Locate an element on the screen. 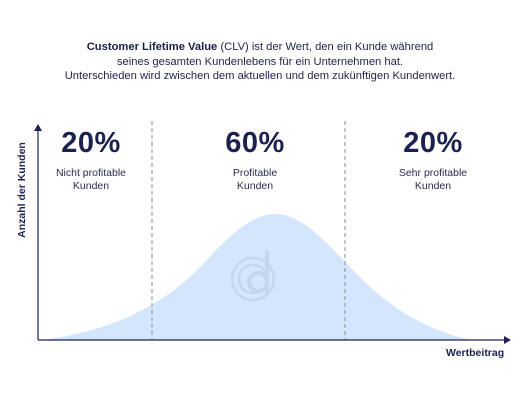 The width and height of the screenshot is (520, 416). segment-profitable: 60% Profitable Kunden is located at coordinates (255, 159).